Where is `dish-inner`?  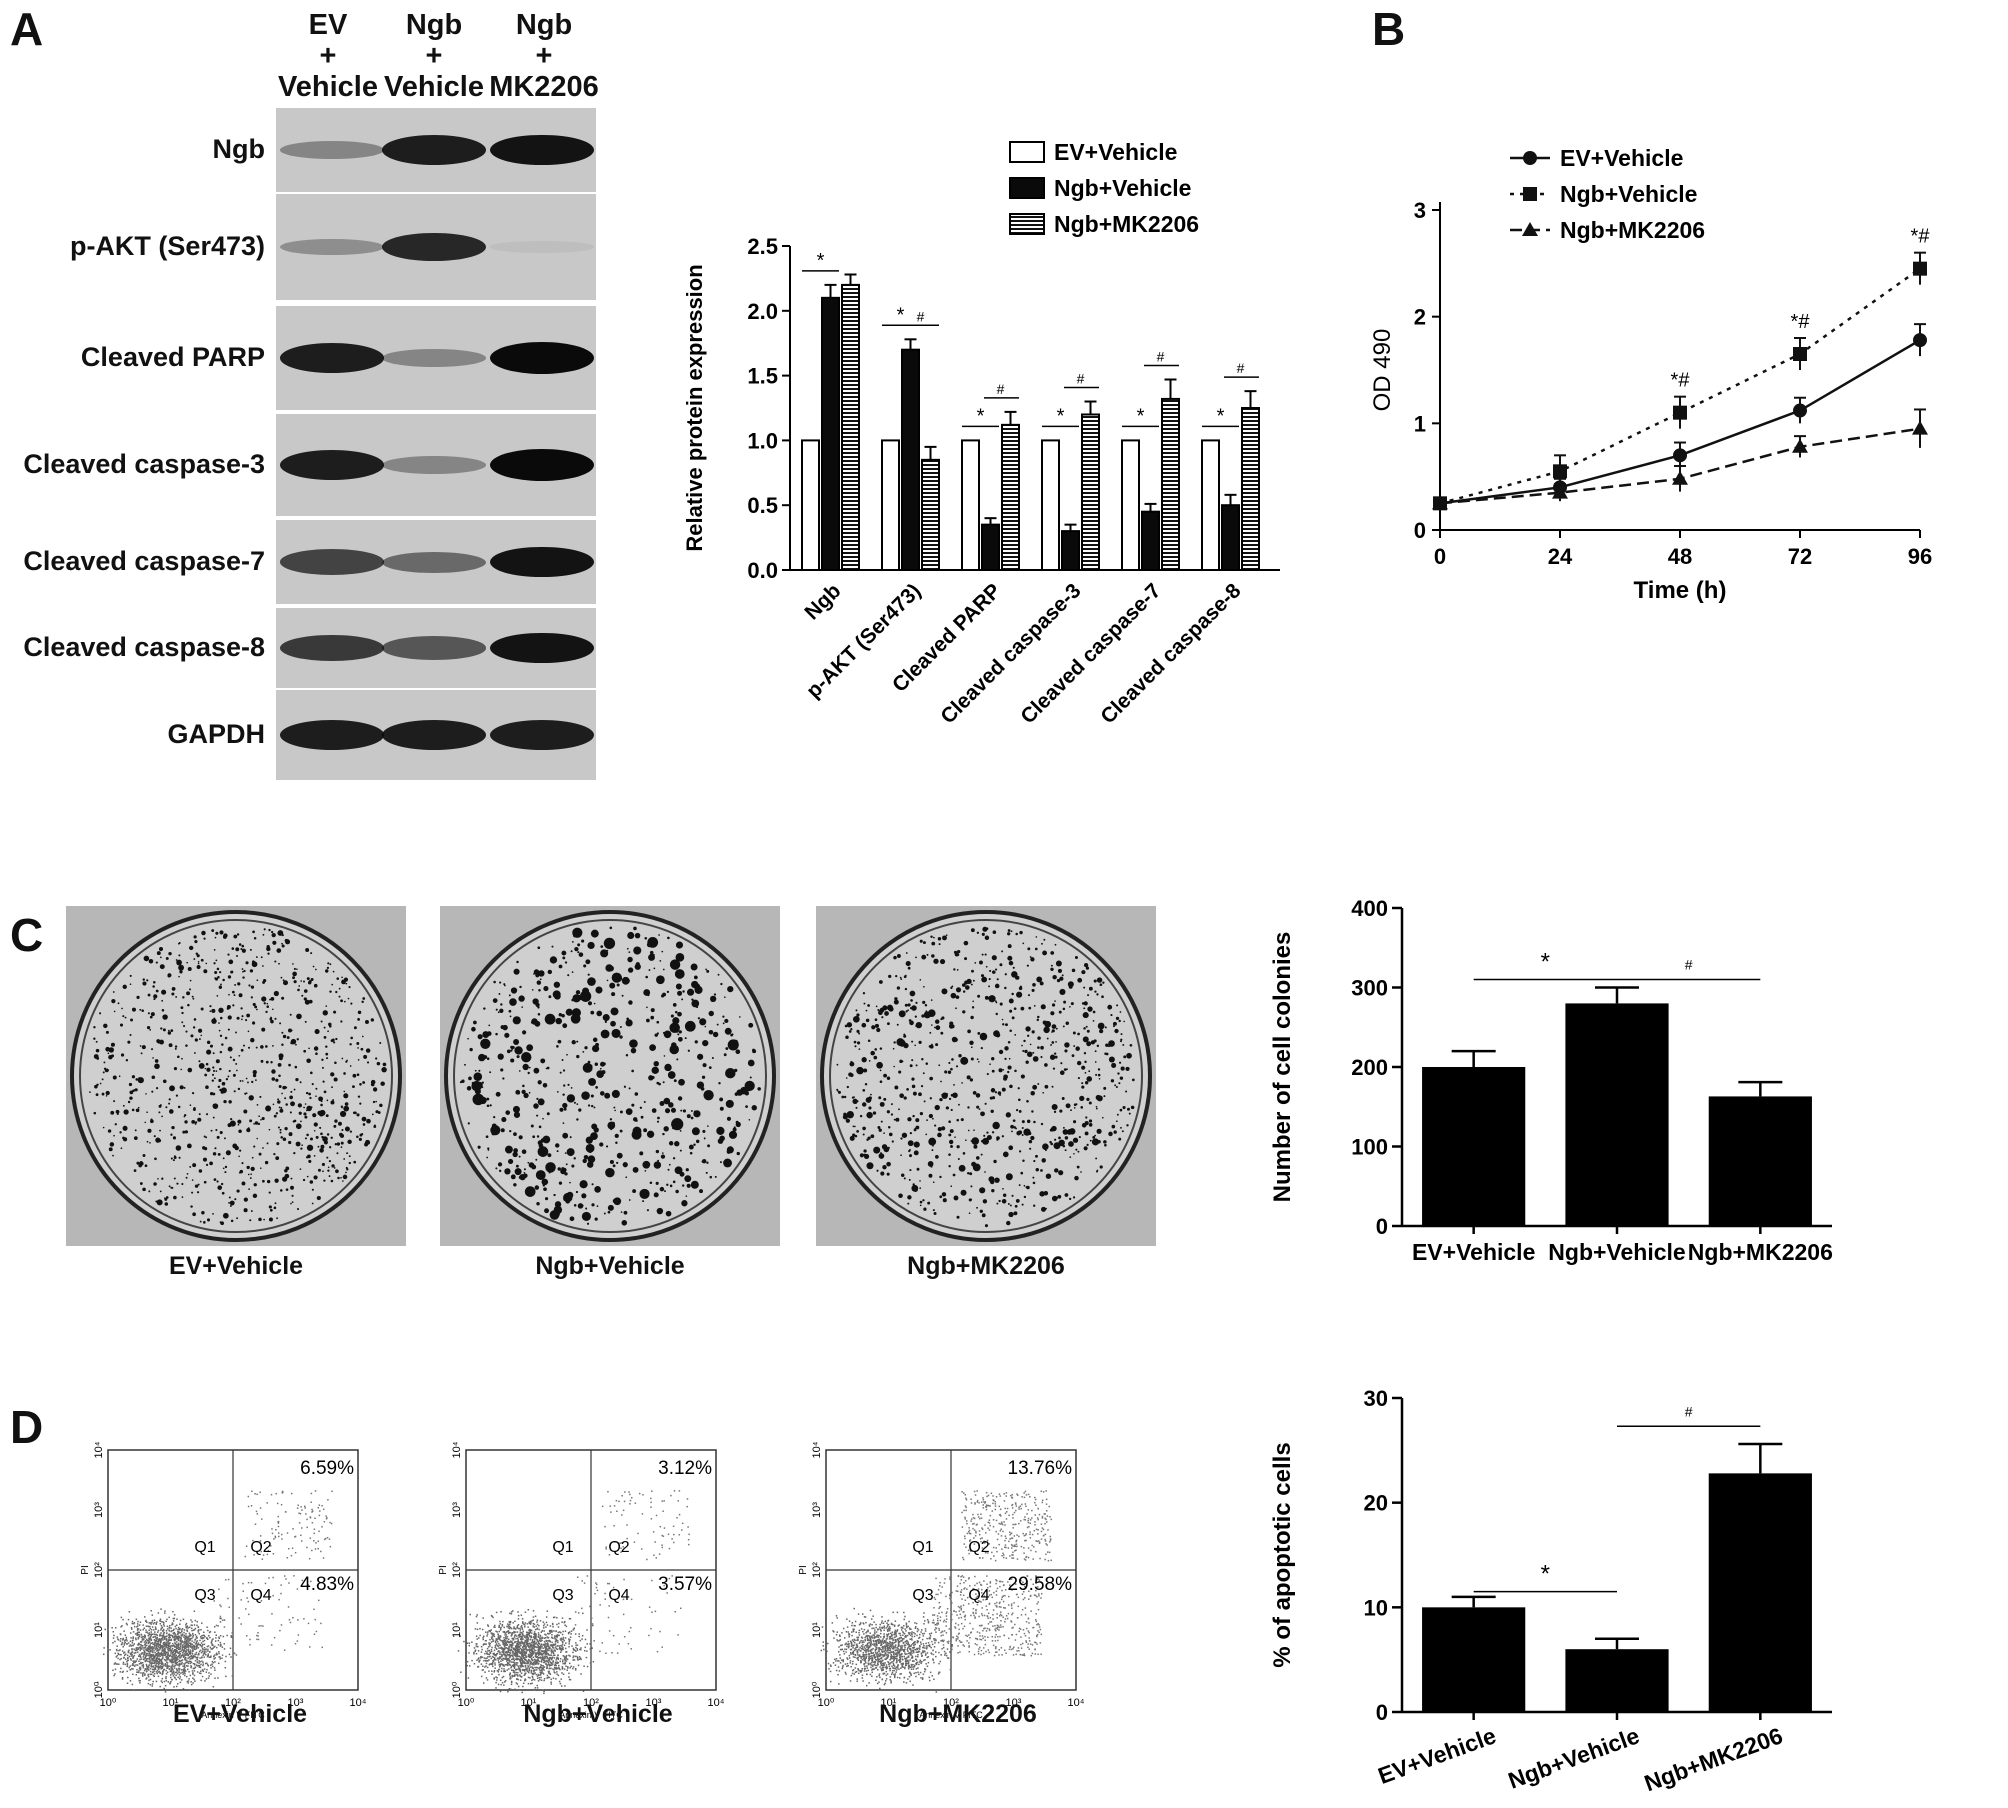 dish-inner is located at coordinates (986, 1076).